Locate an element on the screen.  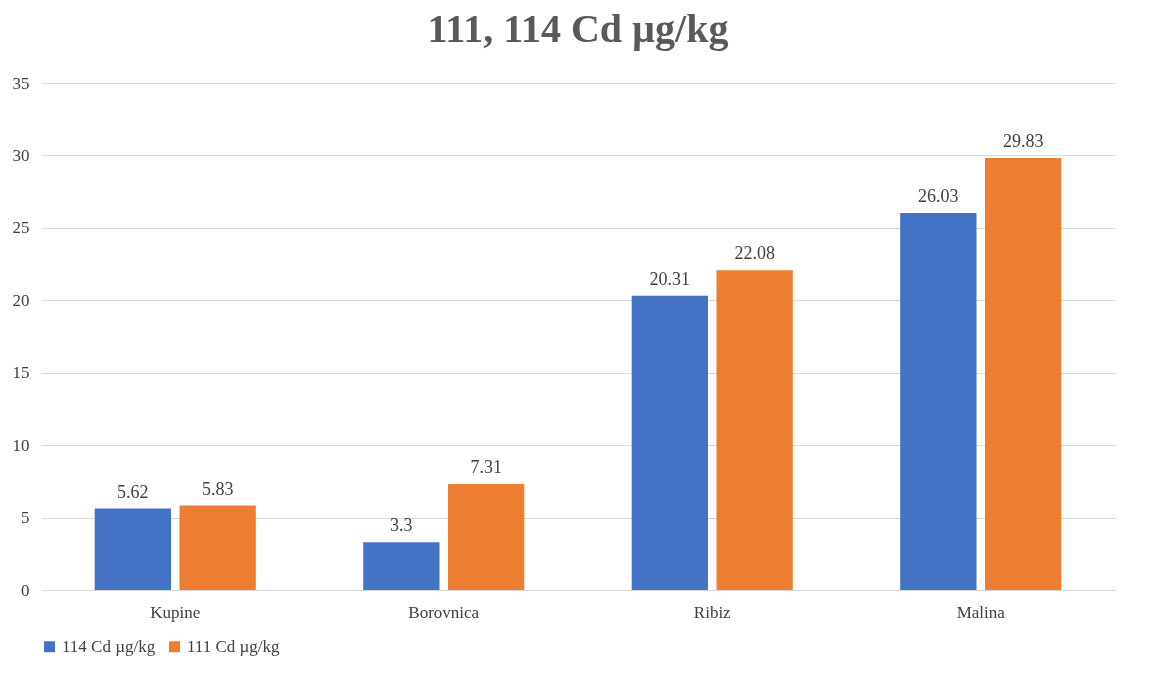
data-label: 26.03 is located at coordinates (938, 195).